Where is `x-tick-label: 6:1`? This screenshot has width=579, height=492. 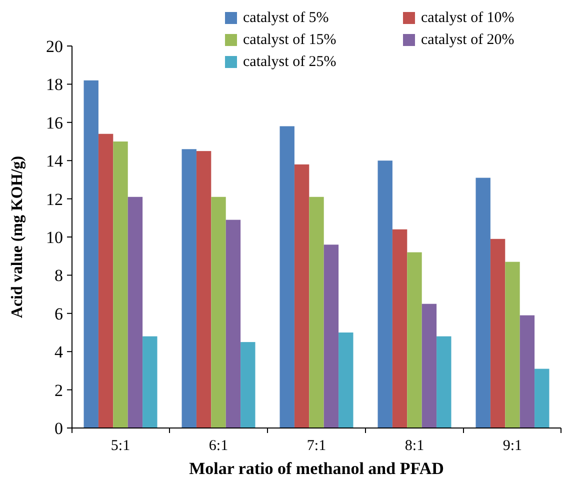 x-tick-label: 6:1 is located at coordinates (218, 446).